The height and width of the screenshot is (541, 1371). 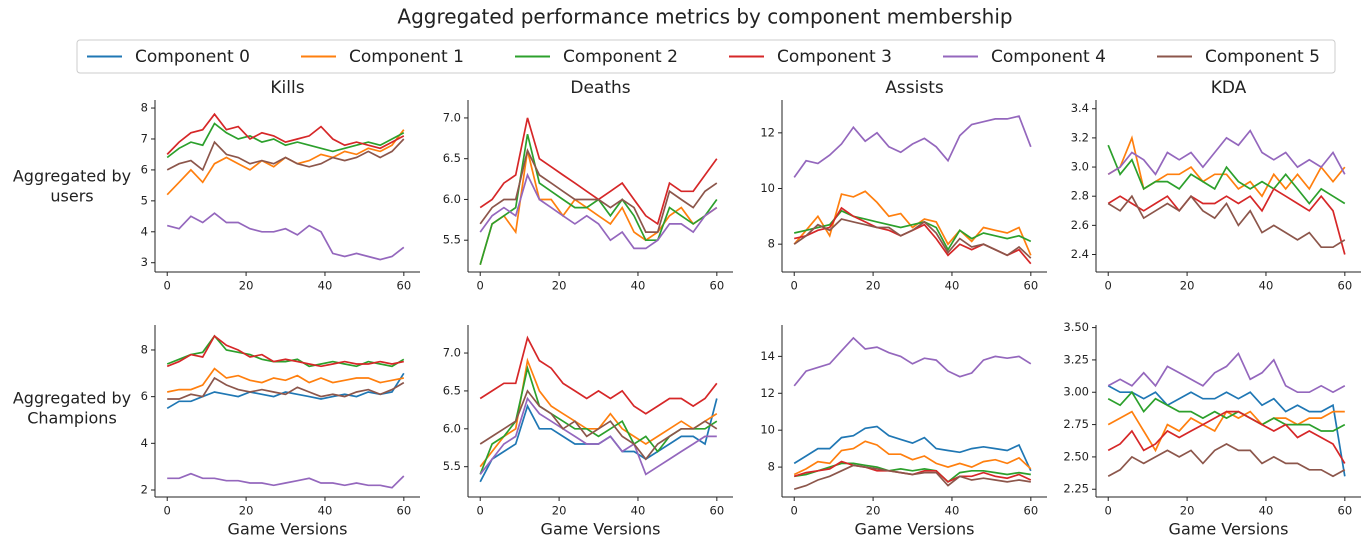 I want to click on y-tick-label: 3.0, so click(x=1080, y=167).